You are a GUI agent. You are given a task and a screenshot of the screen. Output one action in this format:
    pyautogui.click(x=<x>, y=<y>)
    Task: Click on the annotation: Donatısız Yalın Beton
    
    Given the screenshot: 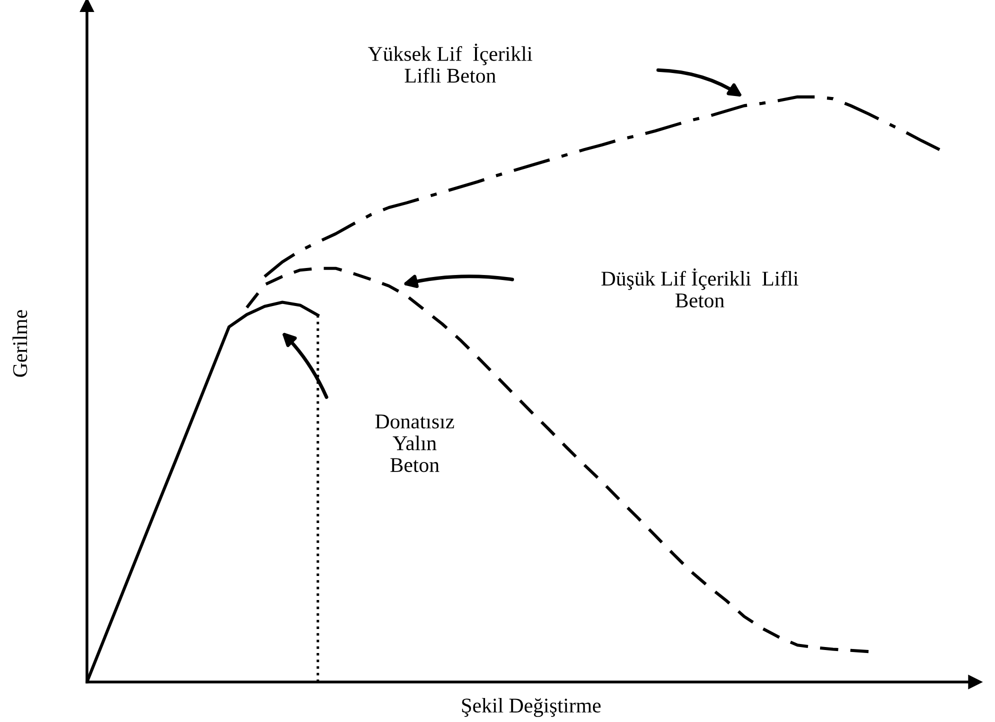 What is the action you would take?
    pyautogui.click(x=414, y=443)
    